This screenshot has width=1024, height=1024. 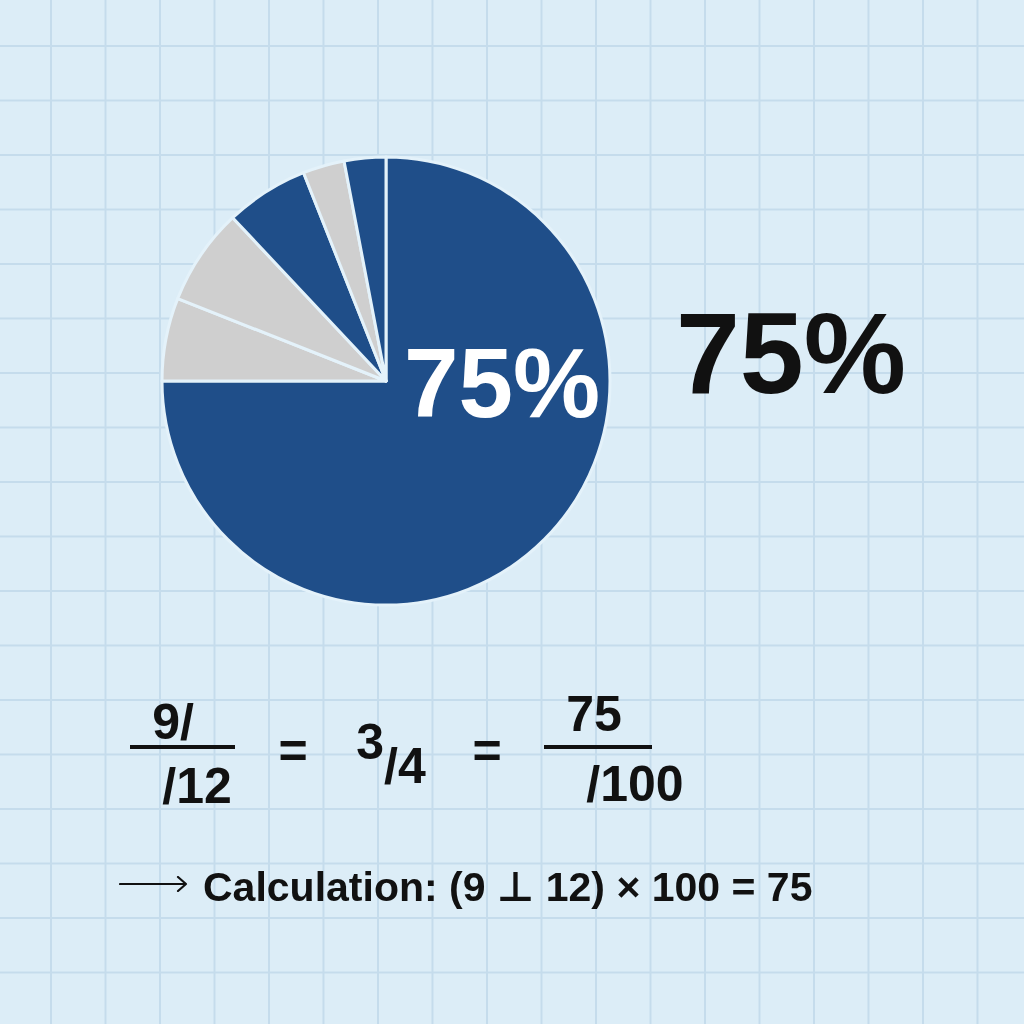 What do you see at coordinates (197, 786) in the screenshot?
I see `text: /12` at bounding box center [197, 786].